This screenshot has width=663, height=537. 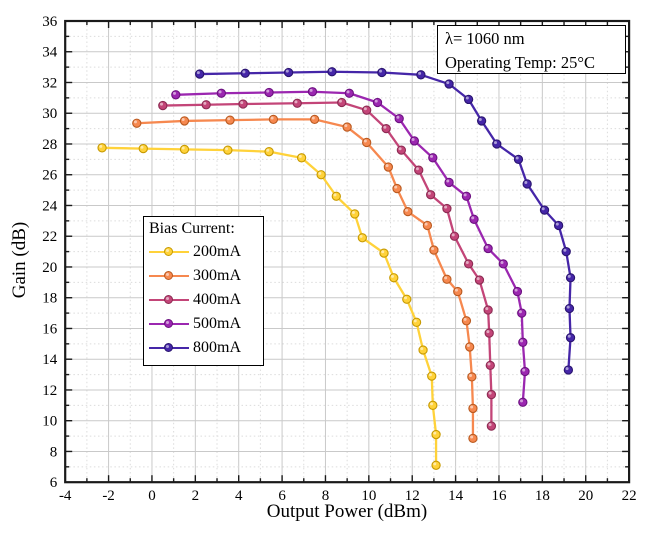 What do you see at coordinates (239, 496) in the screenshot?
I see `svg-text: 4` at bounding box center [239, 496].